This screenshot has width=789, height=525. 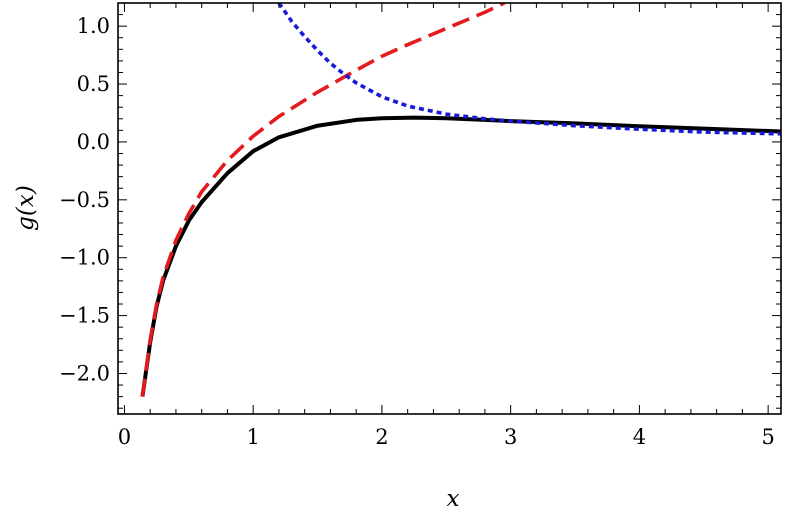 What do you see at coordinates (639, 437) in the screenshot?
I see `x-tick-label: 4` at bounding box center [639, 437].